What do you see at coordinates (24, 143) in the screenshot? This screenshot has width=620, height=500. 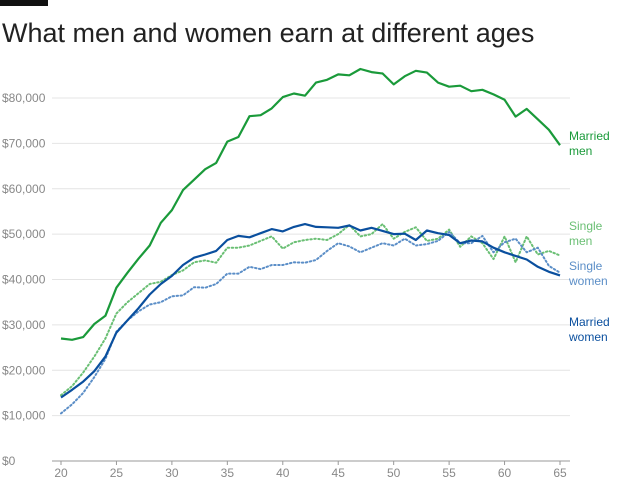 I see `y-tick-label: $70,000` at bounding box center [24, 143].